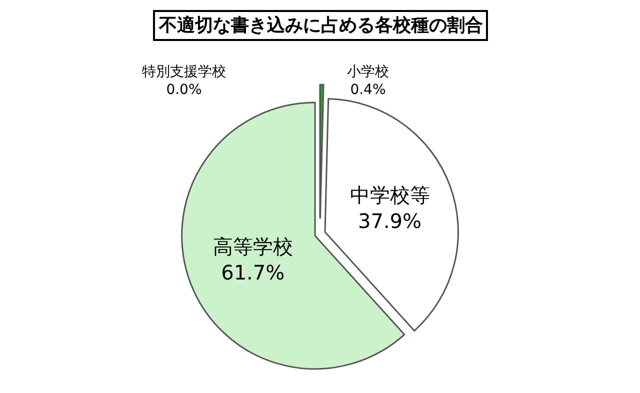  What do you see at coordinates (252, 246) in the screenshot?
I see `slice-label: 高等学校` at bounding box center [252, 246].